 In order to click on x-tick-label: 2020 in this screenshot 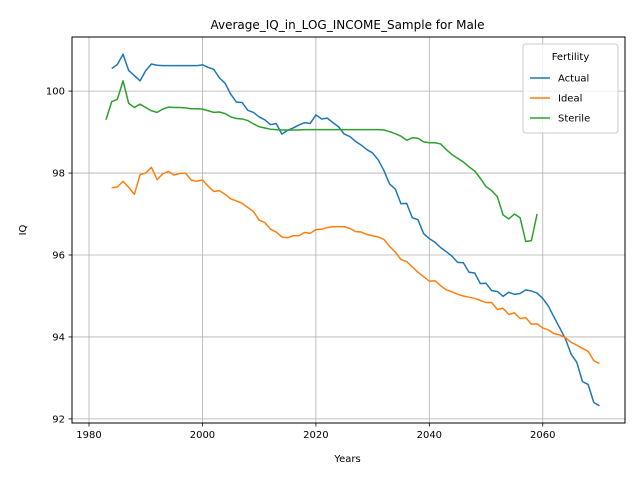, I will do `click(315, 435)`.